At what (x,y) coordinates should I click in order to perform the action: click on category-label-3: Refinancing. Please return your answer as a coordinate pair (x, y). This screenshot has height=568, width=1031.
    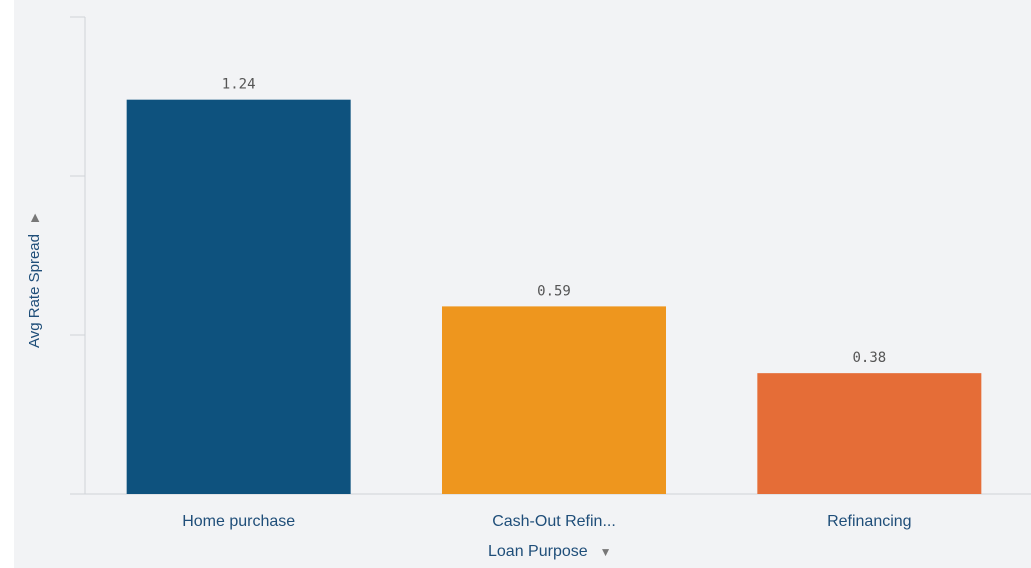
    Looking at the image, I should click on (869, 521).